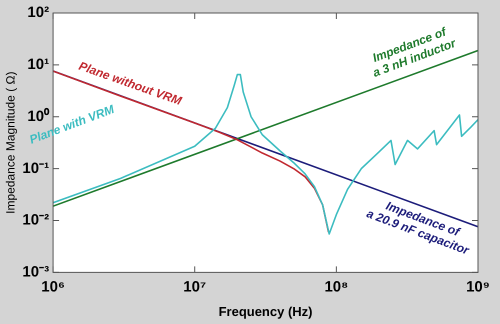  What do you see at coordinates (38, 65) in the screenshot?
I see `y-tick-label: 10¹` at bounding box center [38, 65].